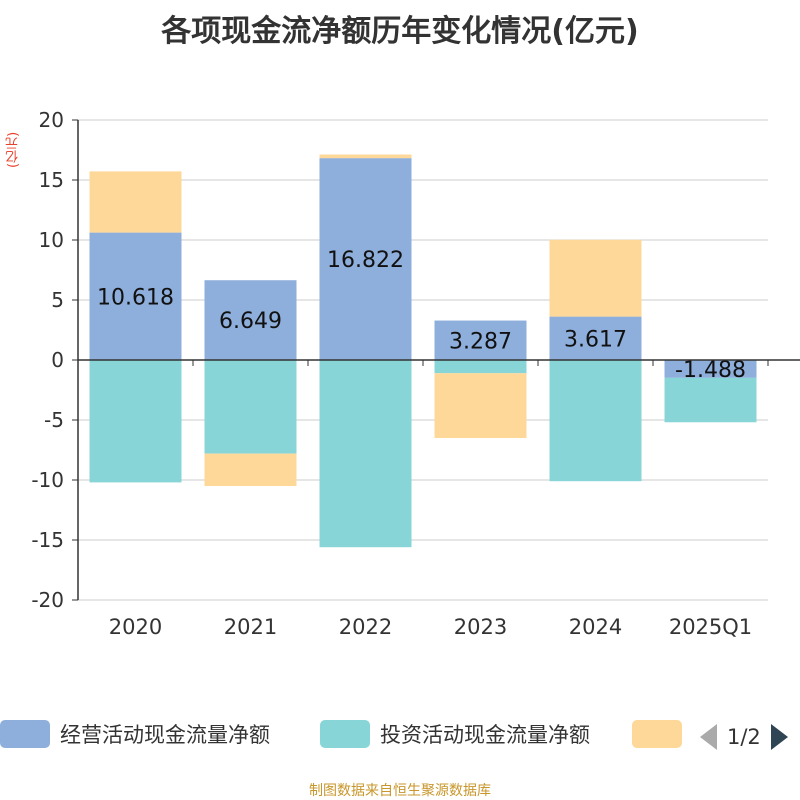  I want to click on y-tick-label-5: -5, so click(54, 420).